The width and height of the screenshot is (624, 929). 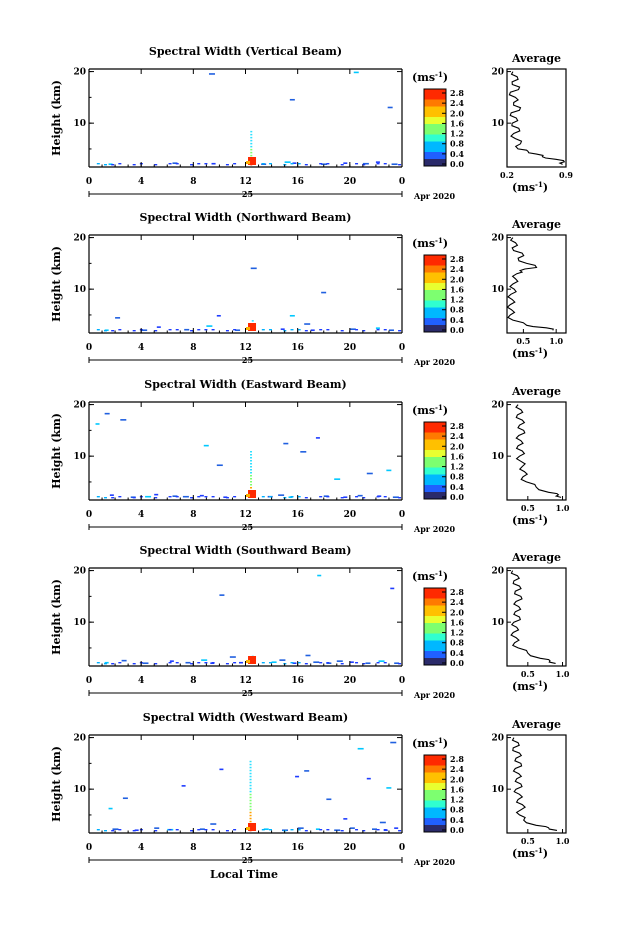 I want to click on average-frame, so click(x=536, y=784).